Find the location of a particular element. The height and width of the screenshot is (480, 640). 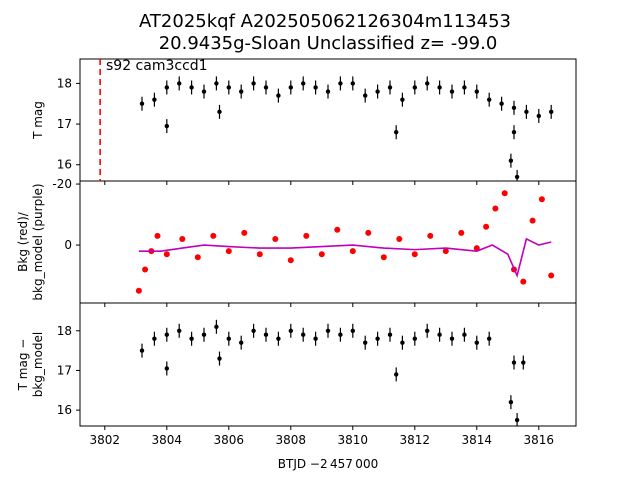

panel-1-plot-area is located at coordinates (346, 128).